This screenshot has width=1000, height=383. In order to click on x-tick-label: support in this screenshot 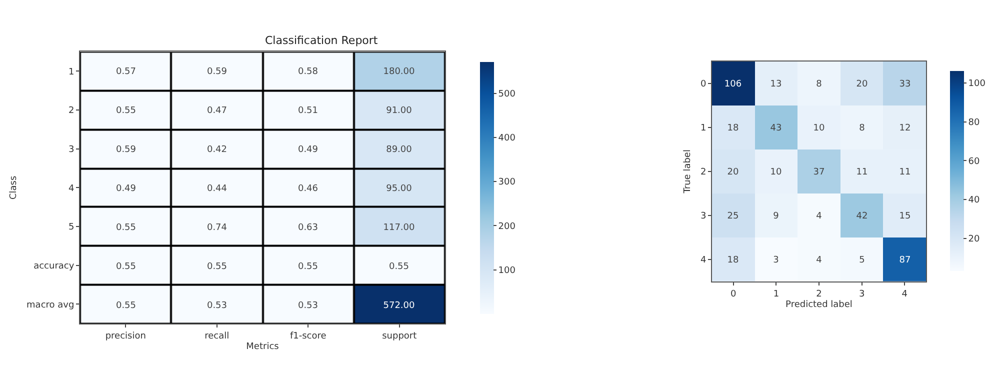, I will do `click(400, 336)`.